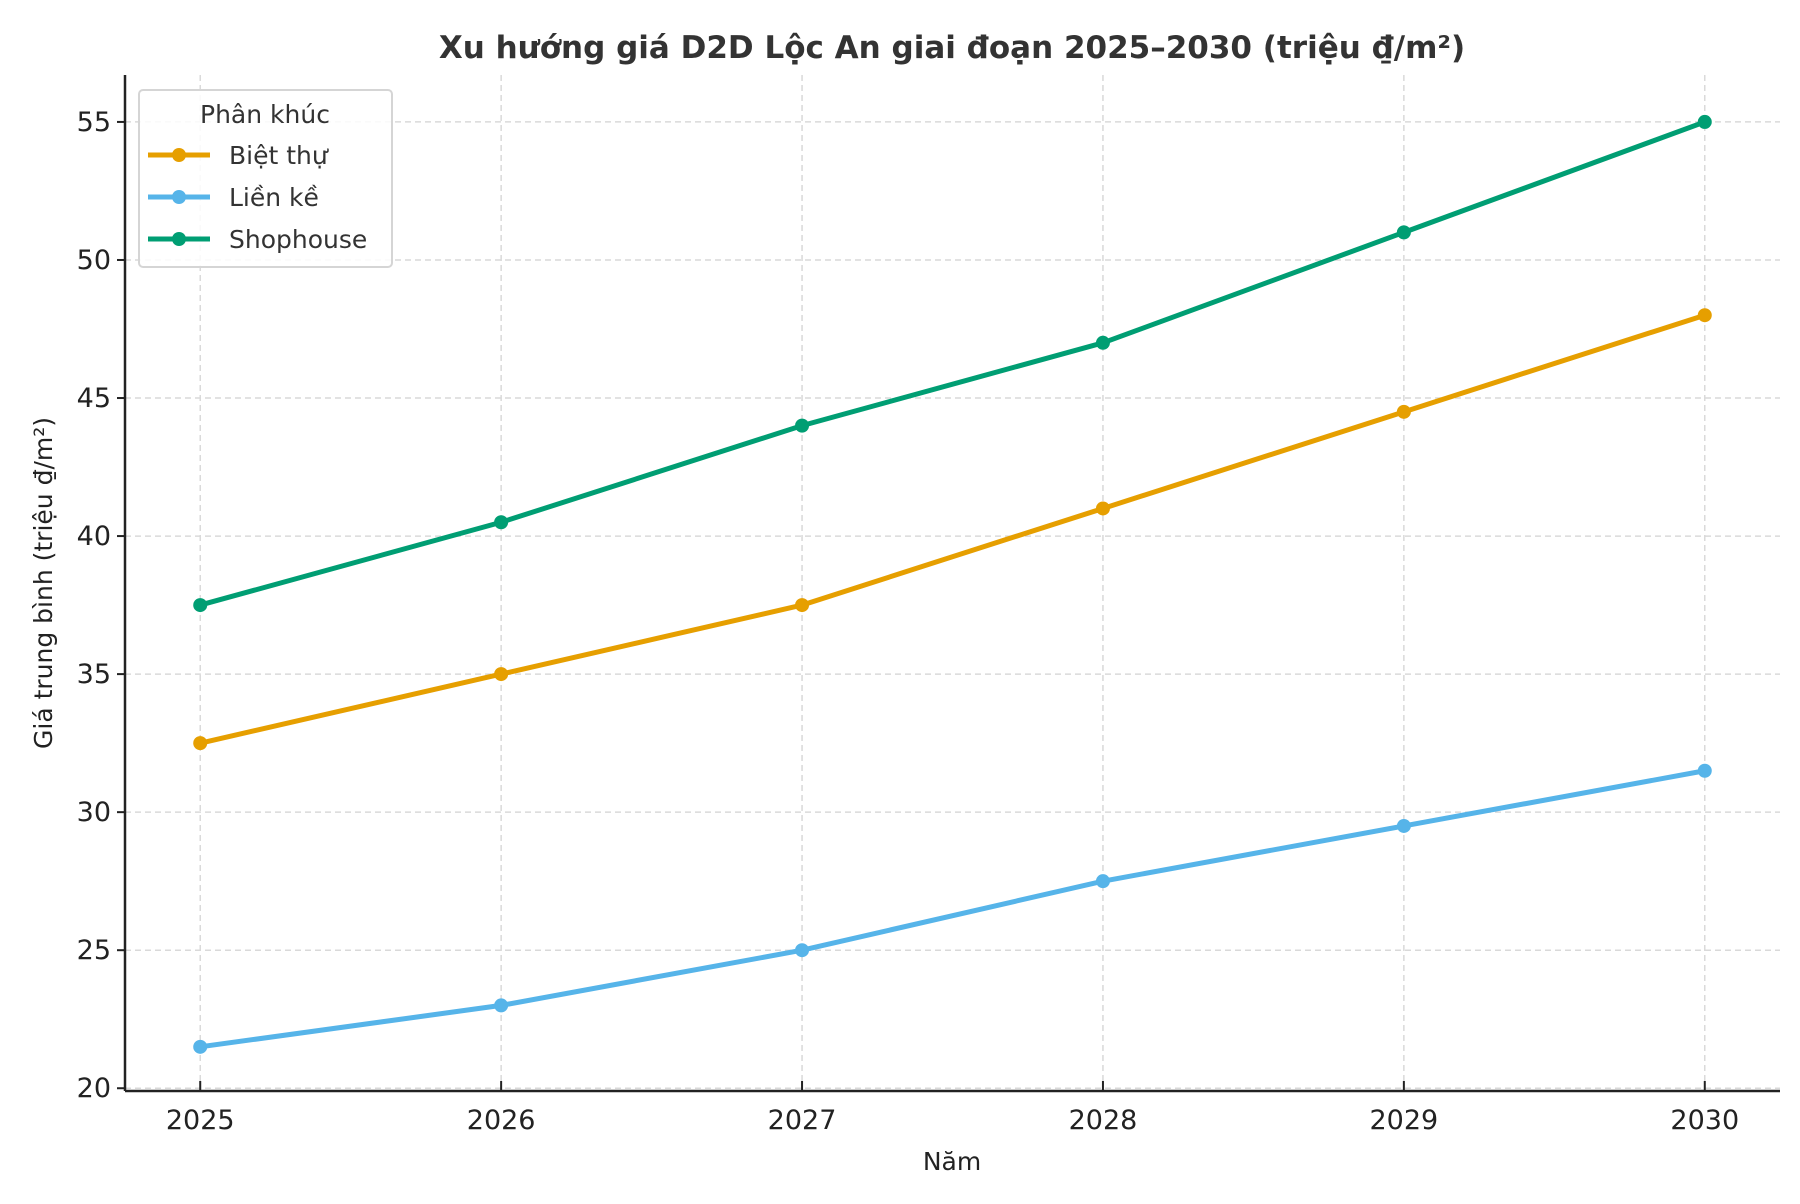 The width and height of the screenshot is (1800, 1204). Describe the element at coordinates (94, 674) in the screenshot. I see `y-tick-label: 35` at that location.